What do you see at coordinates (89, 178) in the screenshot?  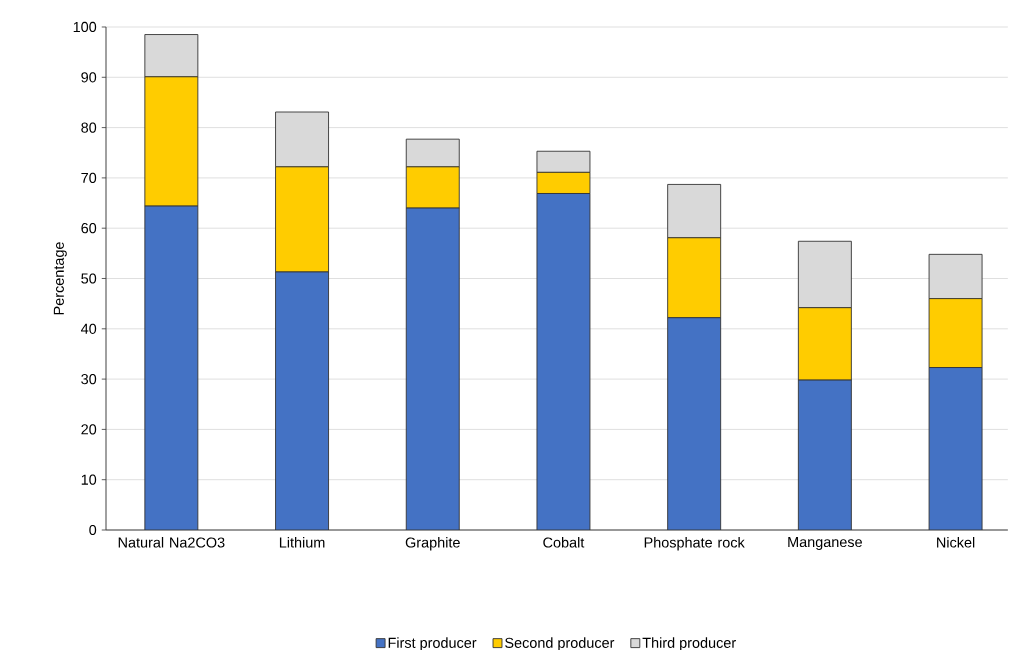 I see `y-tick-label: 70` at bounding box center [89, 178].